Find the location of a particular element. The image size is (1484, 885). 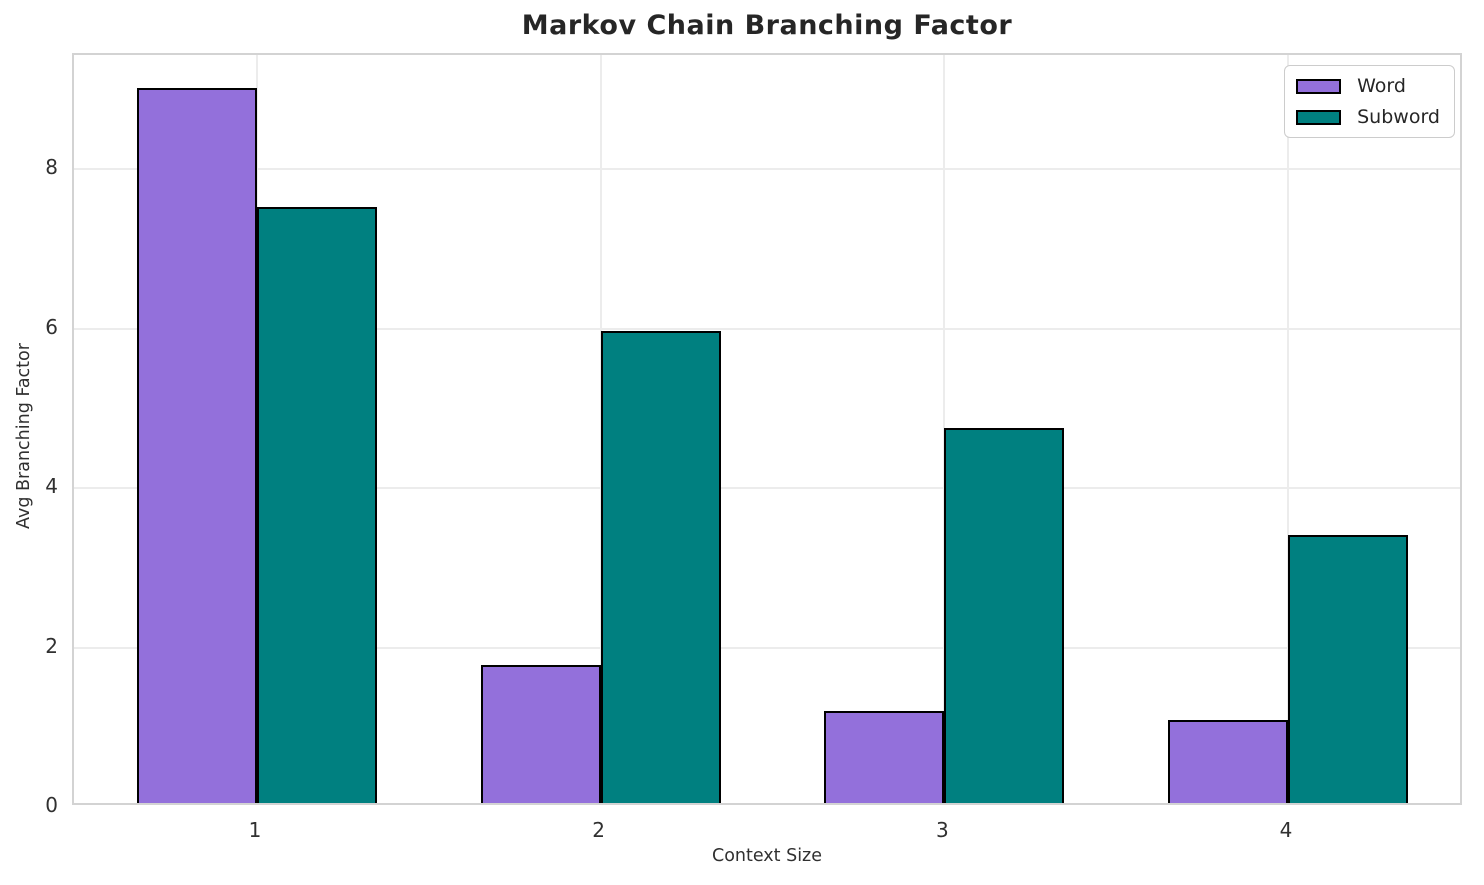

x-tick-label: 3 is located at coordinates (942, 830).